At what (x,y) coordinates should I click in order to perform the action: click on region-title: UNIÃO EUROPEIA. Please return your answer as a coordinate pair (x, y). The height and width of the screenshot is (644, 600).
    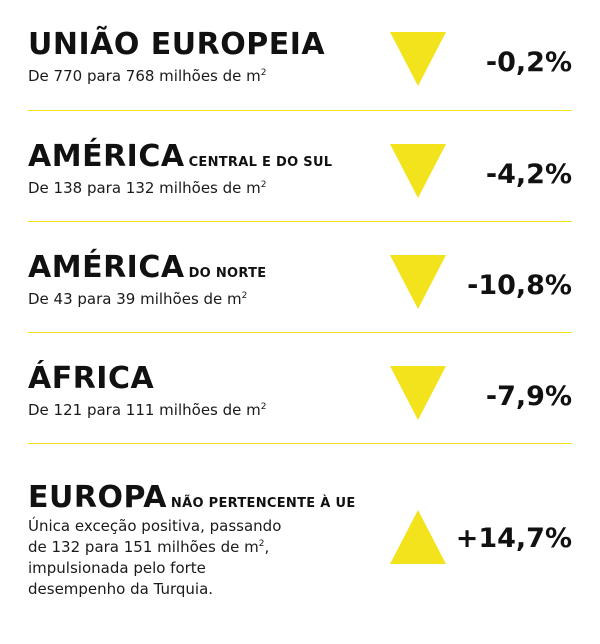
    Looking at the image, I should click on (176, 45).